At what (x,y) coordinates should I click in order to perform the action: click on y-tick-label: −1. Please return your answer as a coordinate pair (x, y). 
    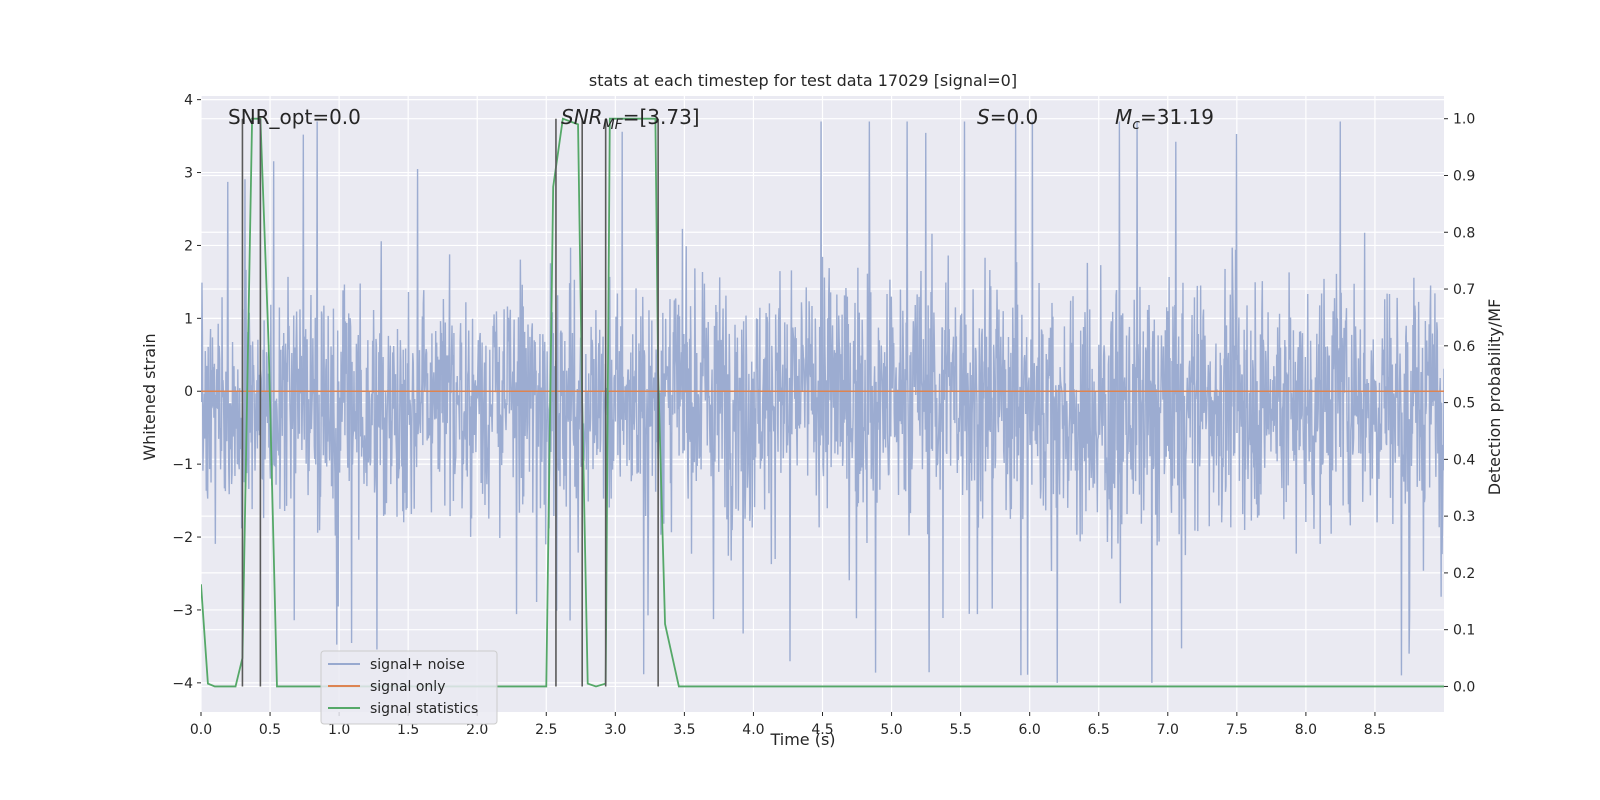
    Looking at the image, I should click on (182, 465).